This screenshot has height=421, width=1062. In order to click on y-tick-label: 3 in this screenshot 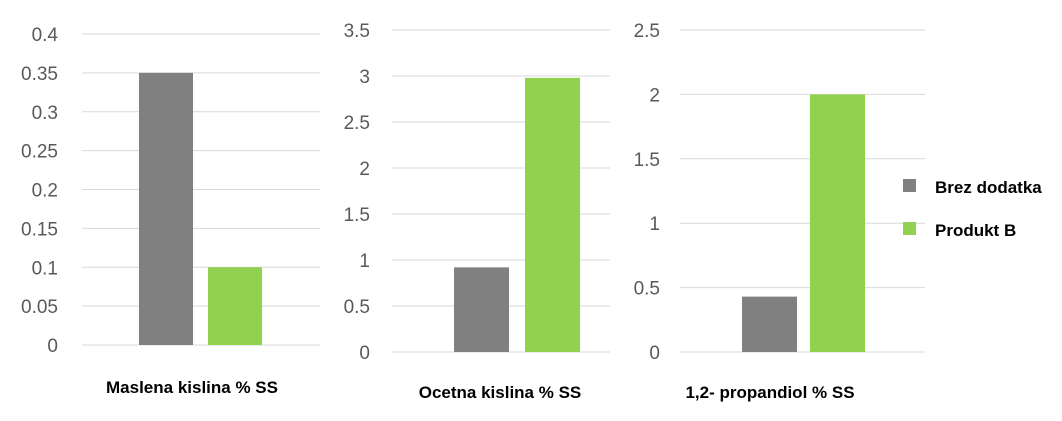, I will do `click(364, 77)`.